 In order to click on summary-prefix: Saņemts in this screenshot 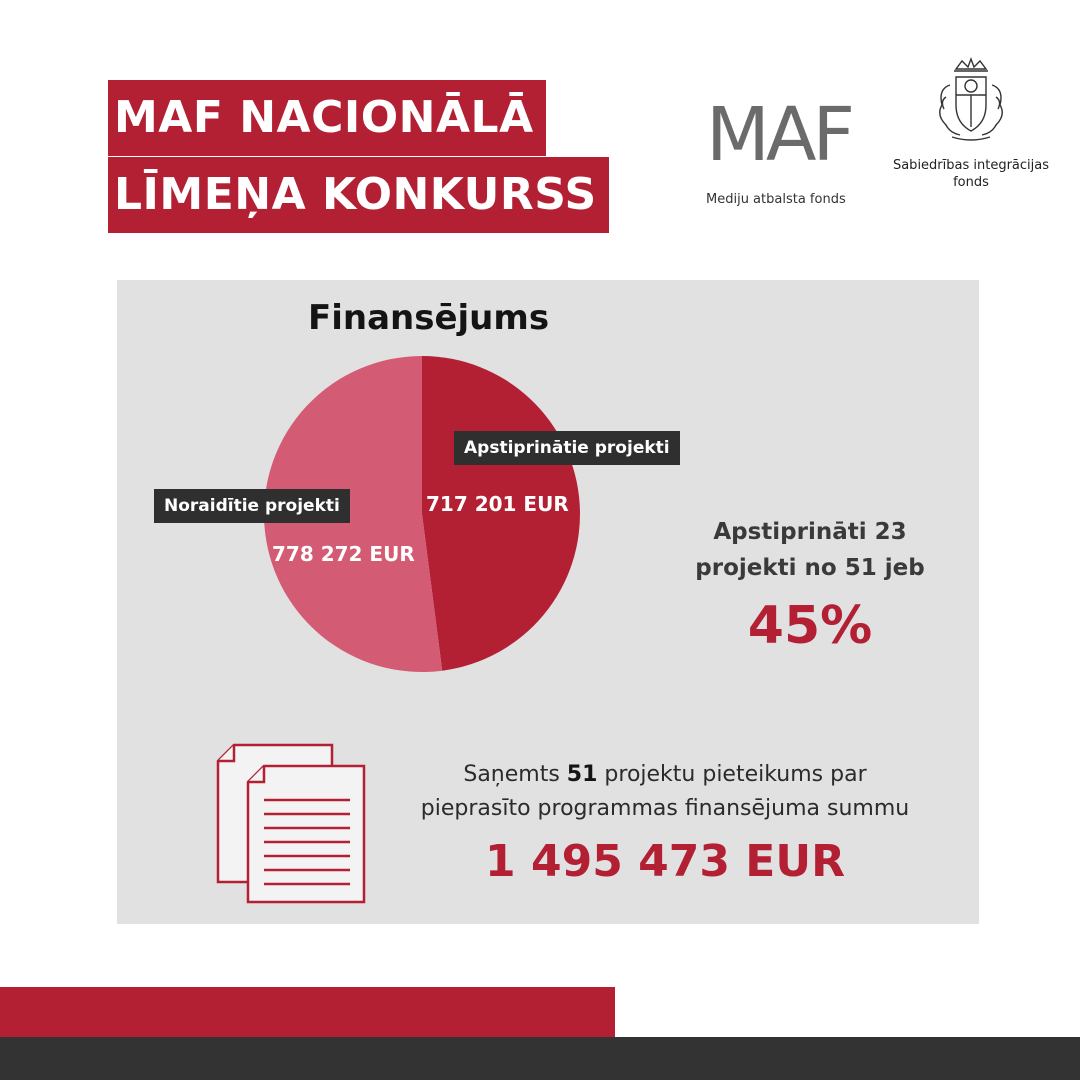, I will do `click(515, 774)`.